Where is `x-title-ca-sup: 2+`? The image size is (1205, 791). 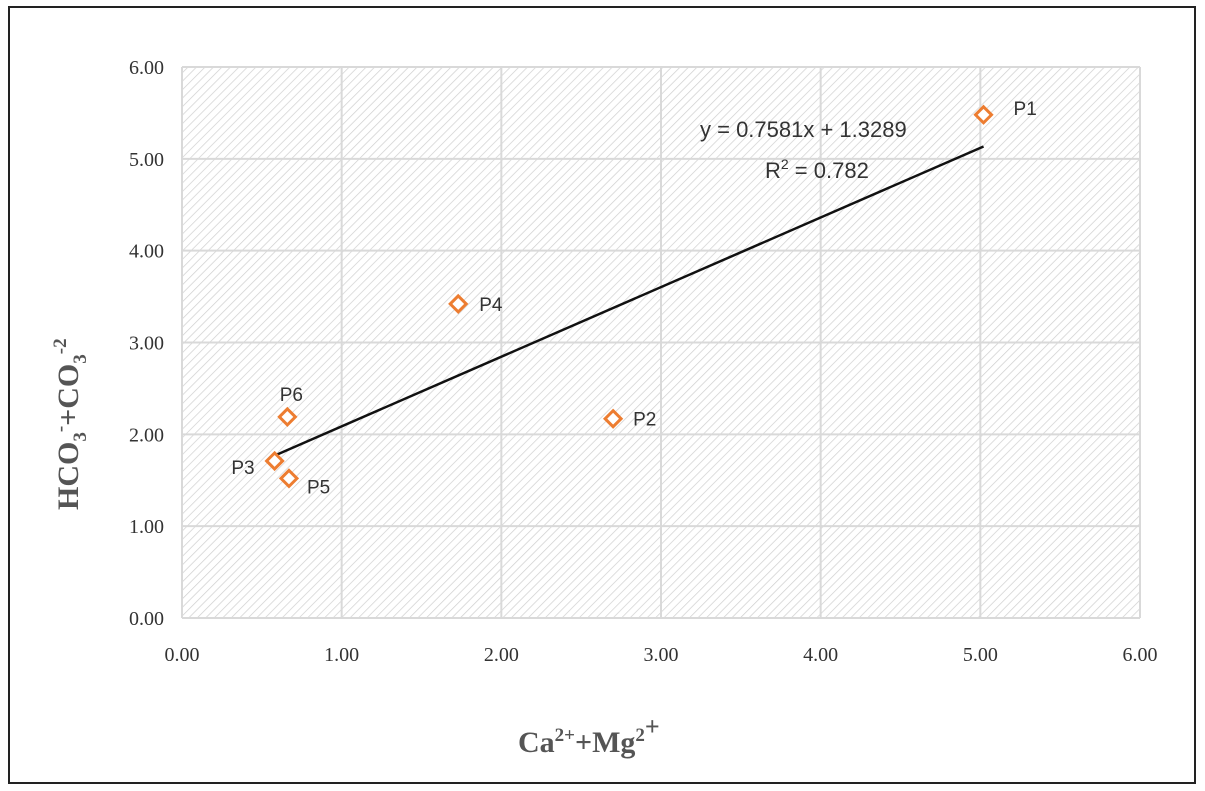
x-title-ca-sup: 2+ is located at coordinates (565, 735).